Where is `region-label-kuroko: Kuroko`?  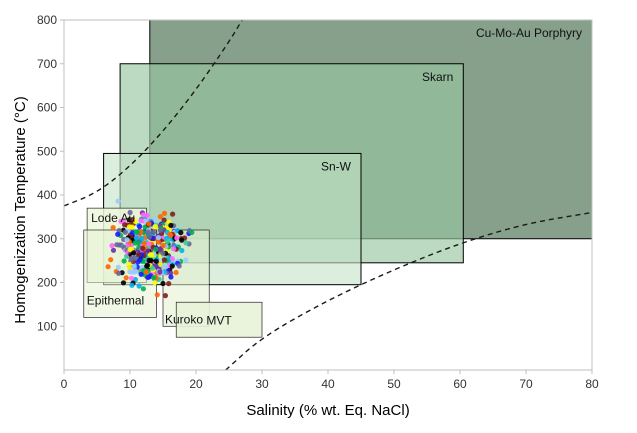 region-label-kuroko: Kuroko is located at coordinates (184, 319).